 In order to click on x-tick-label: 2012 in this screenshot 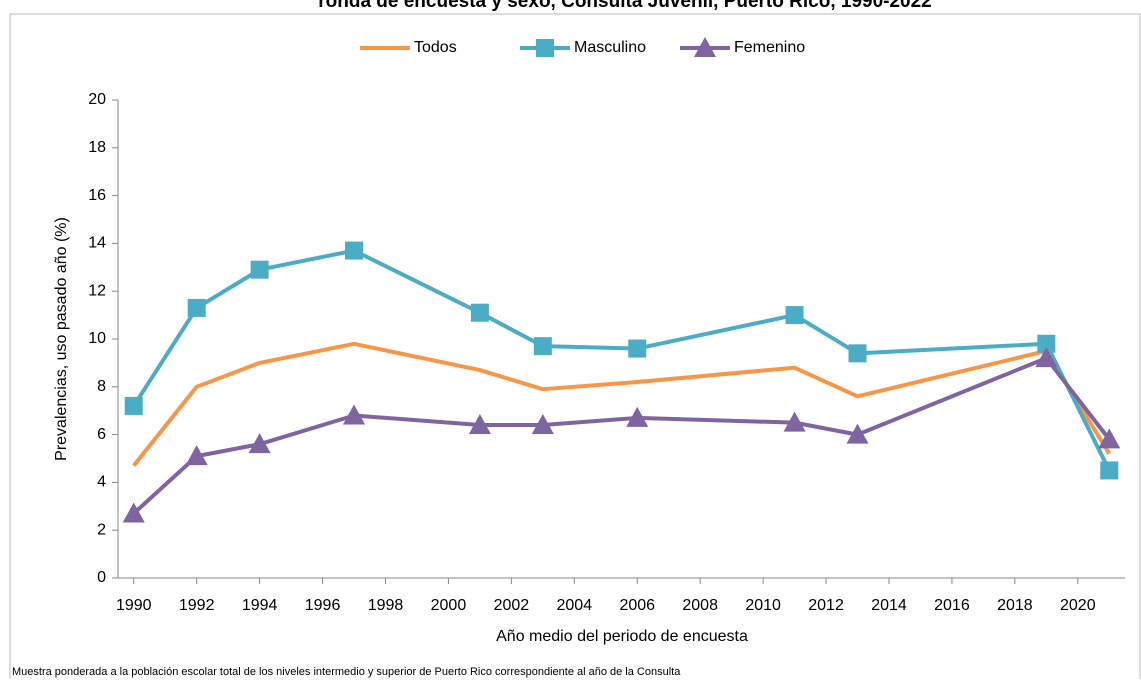, I will do `click(826, 605)`.